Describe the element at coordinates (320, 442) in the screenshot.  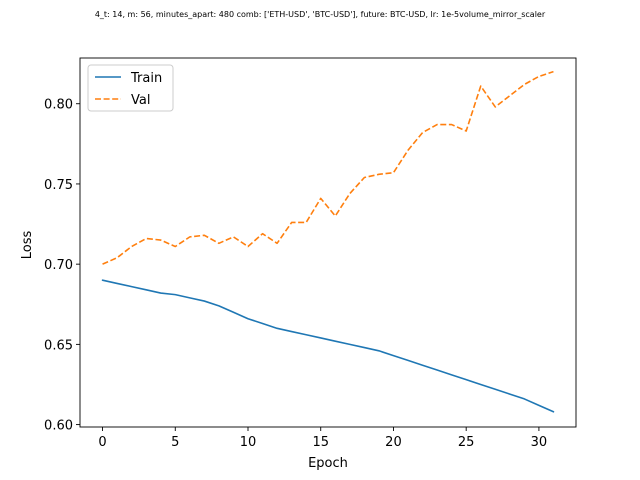
I see `x-tick-label: 15` at that location.